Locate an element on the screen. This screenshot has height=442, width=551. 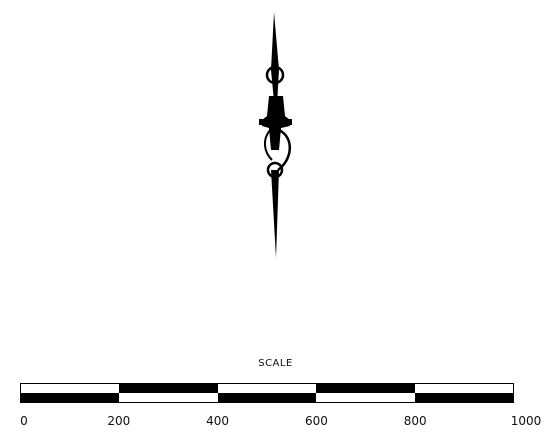
scale-tick-label: 200 is located at coordinates (119, 421).